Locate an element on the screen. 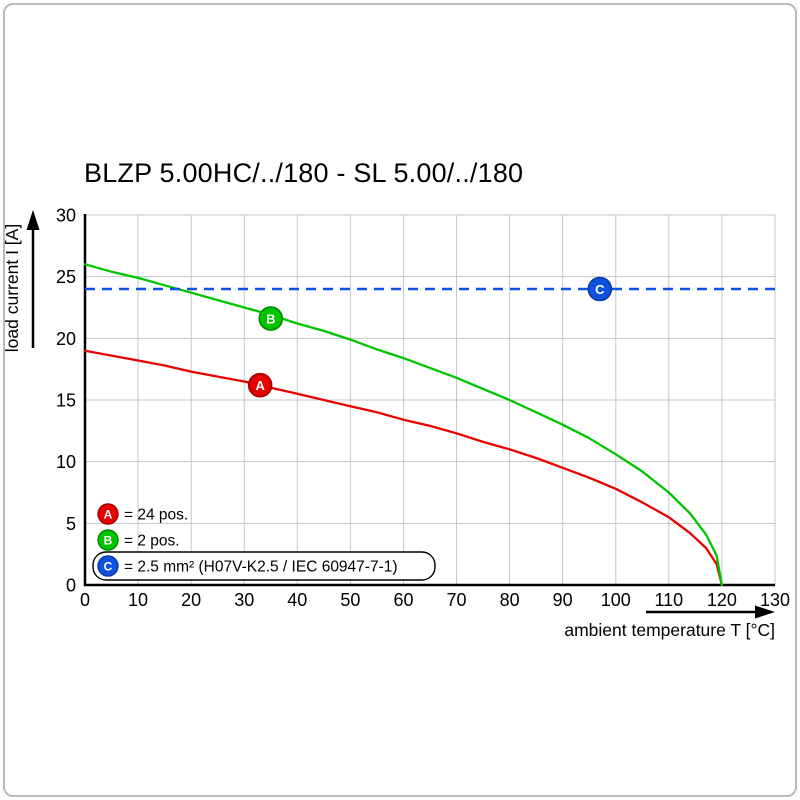  x-axis-label: ambient temperature T [°C] is located at coordinates (669, 630).